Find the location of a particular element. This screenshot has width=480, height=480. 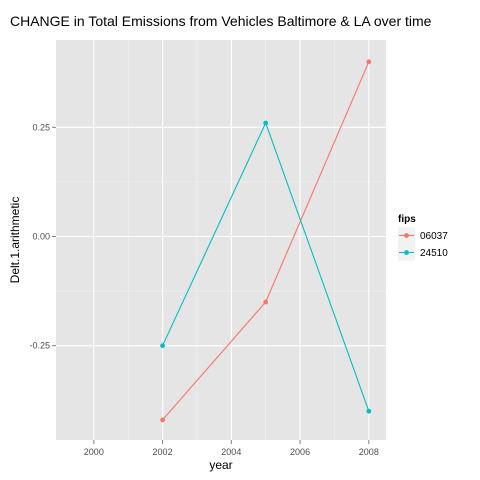

y-axis-title: Delt.1.arithmetic is located at coordinates (15, 240).